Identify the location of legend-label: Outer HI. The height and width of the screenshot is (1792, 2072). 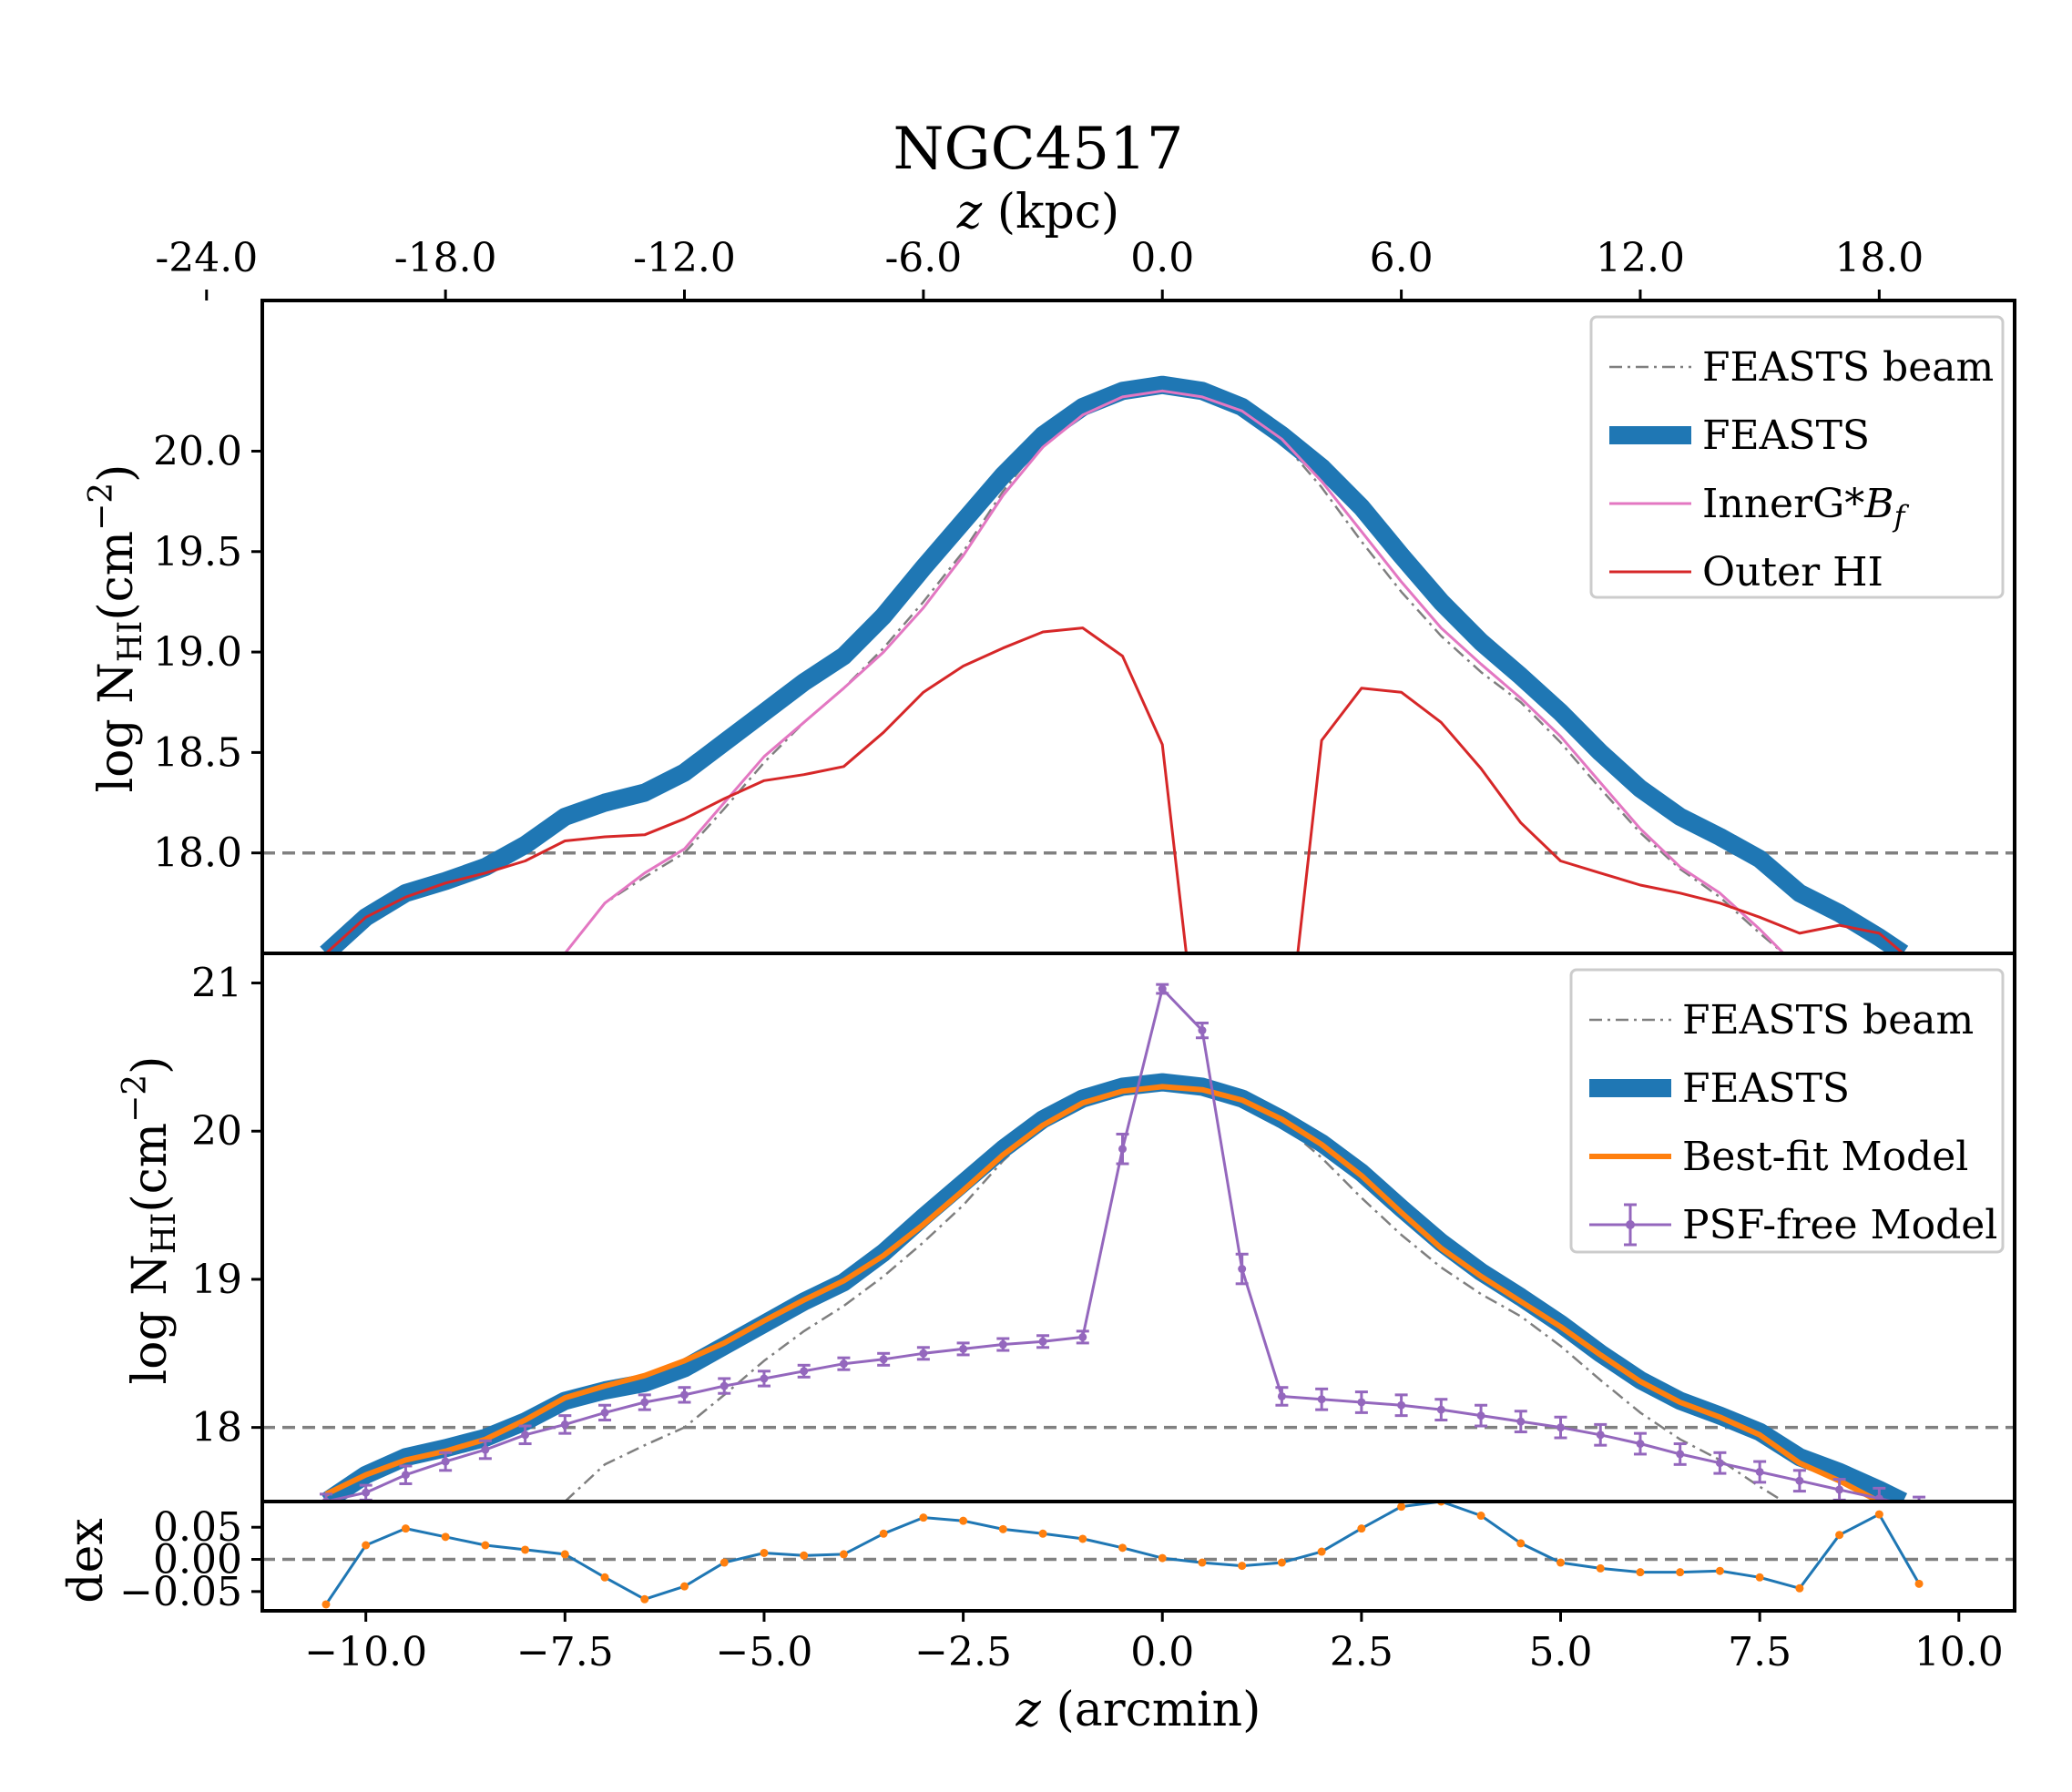
(1793, 573).